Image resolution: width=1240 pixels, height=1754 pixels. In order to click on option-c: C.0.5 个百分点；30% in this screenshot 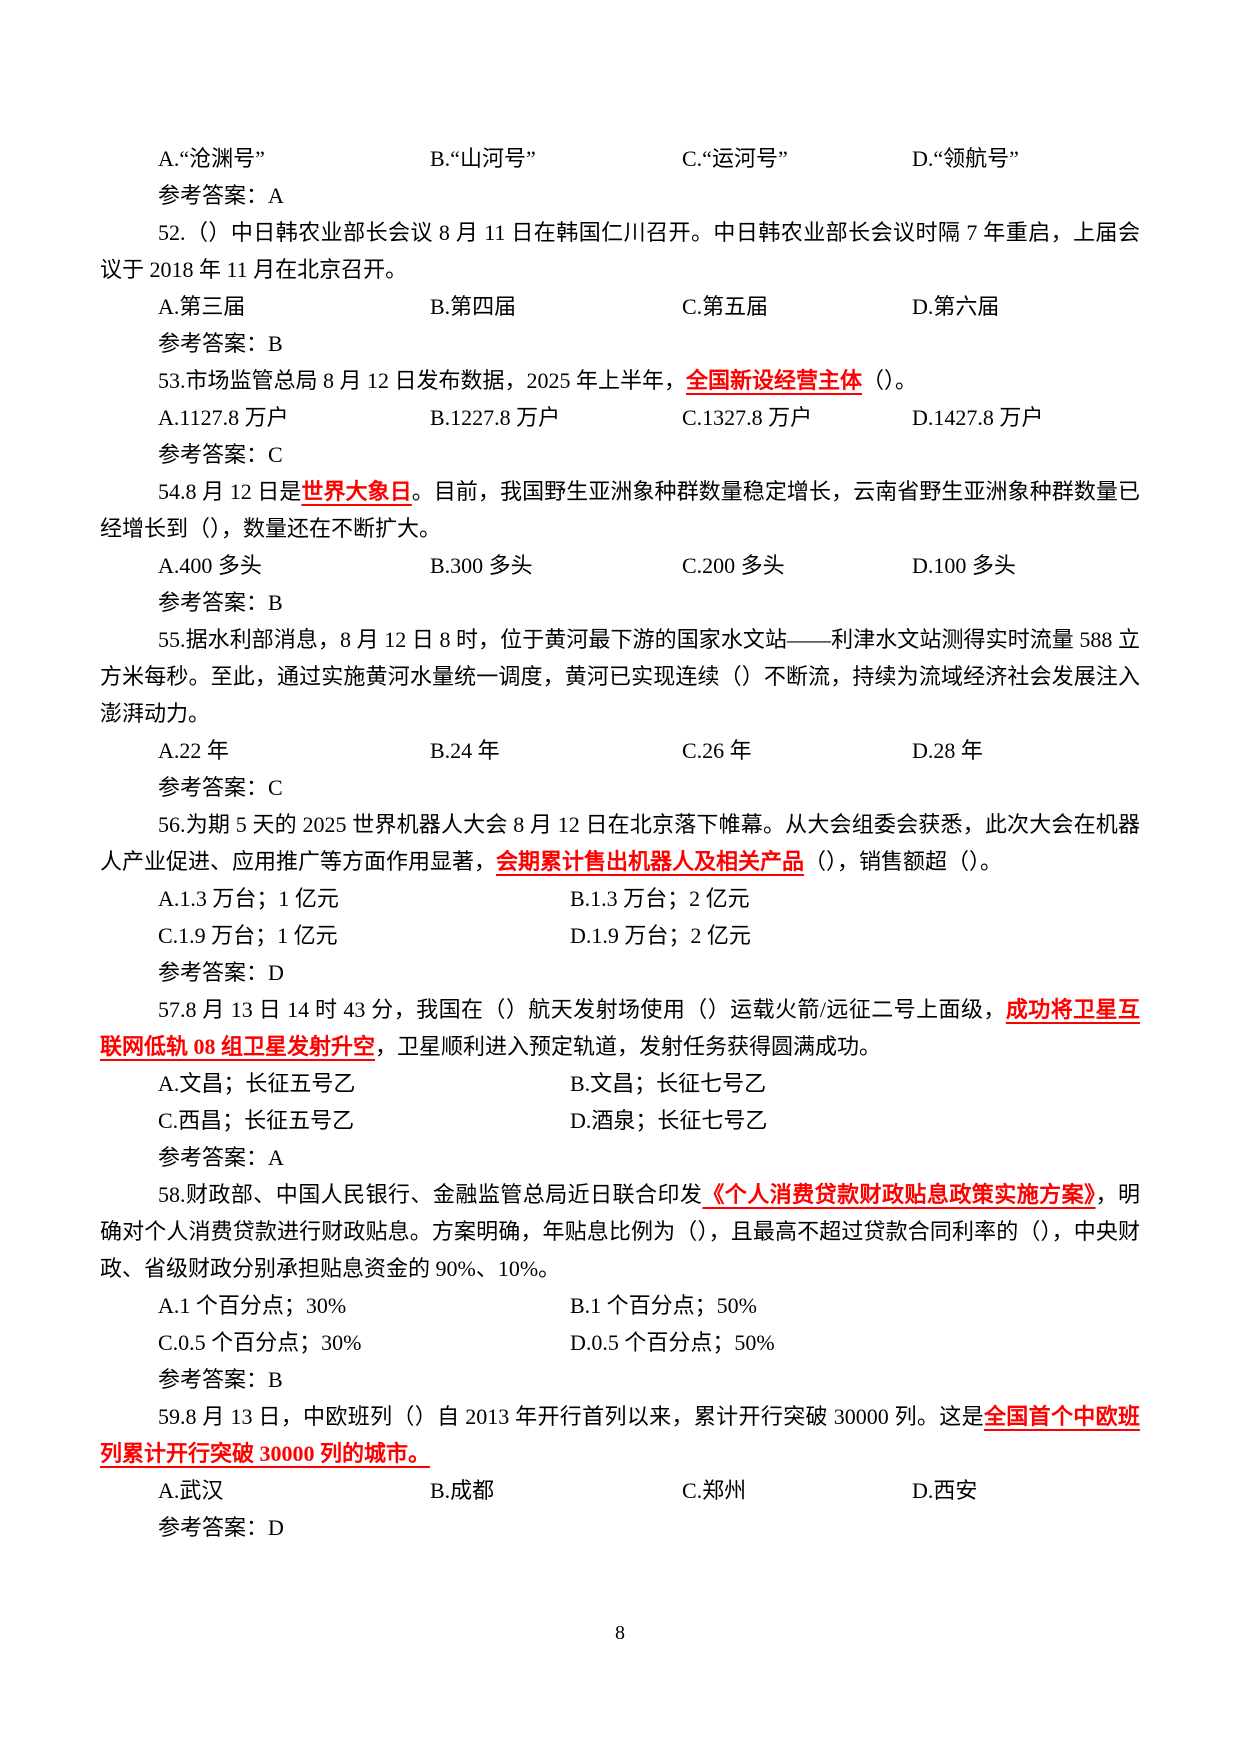, I will do `click(260, 1342)`.